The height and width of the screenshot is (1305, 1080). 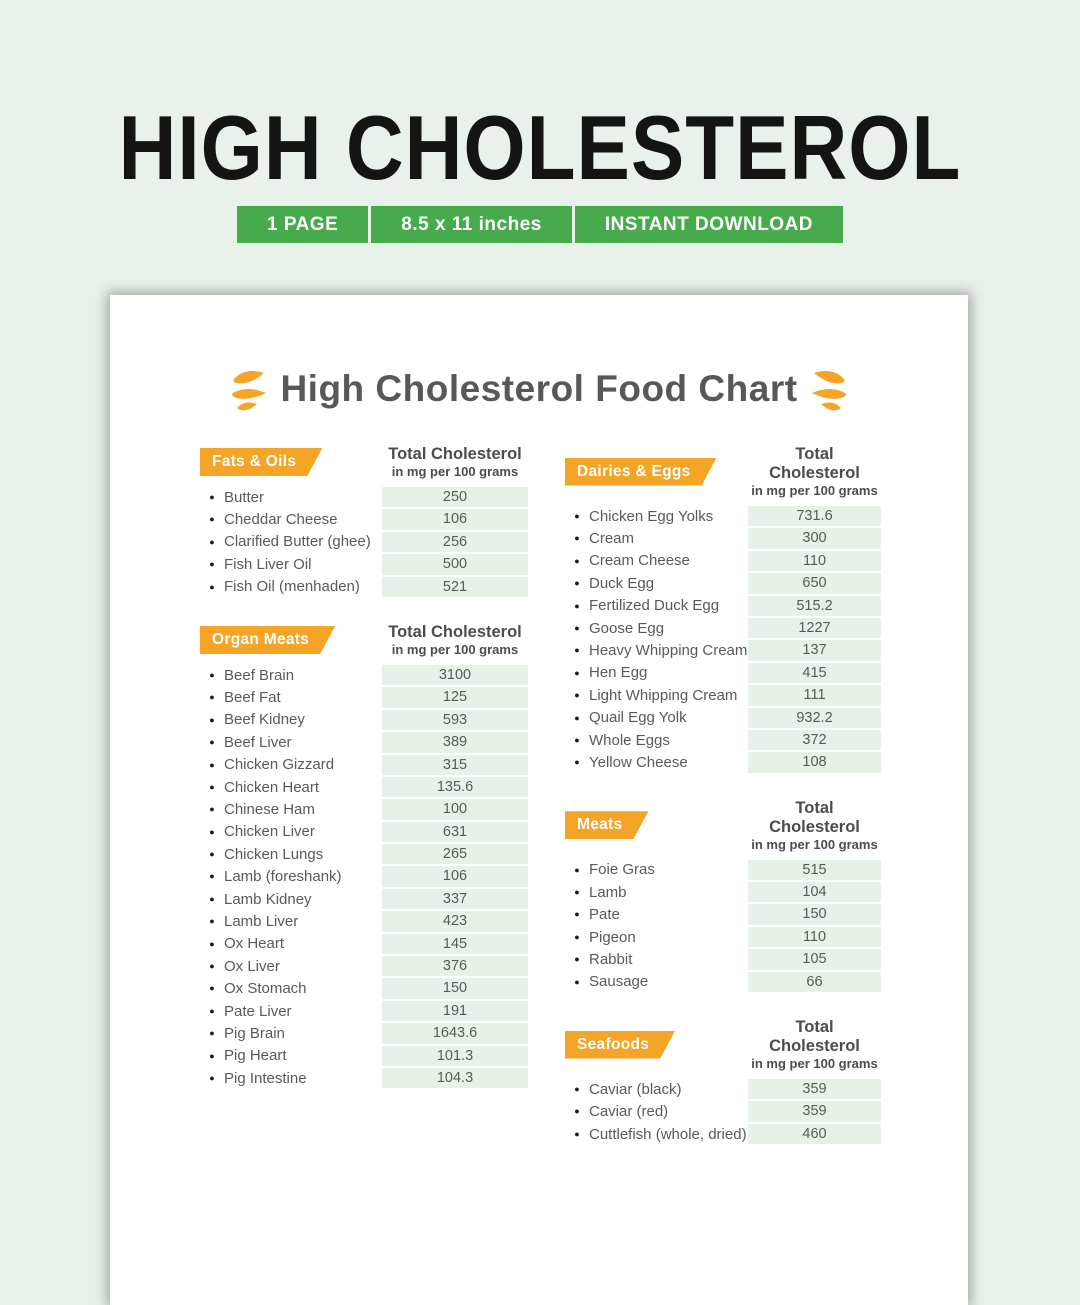 What do you see at coordinates (723, 516) in the screenshot?
I see `food-row: ● Chicken Egg Yolks 731.6` at bounding box center [723, 516].